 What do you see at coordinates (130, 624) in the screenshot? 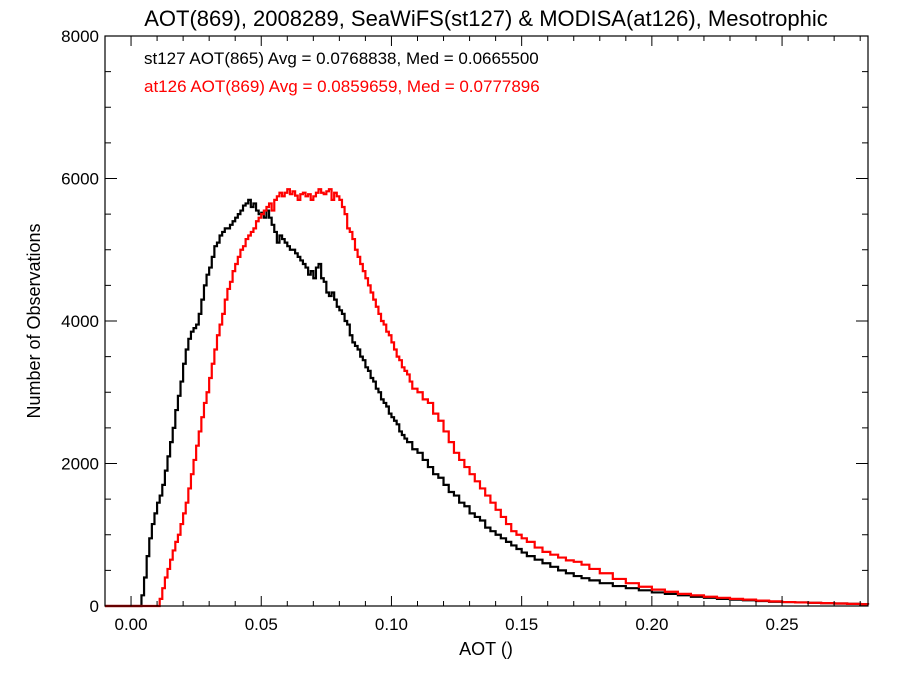
I see `x-tick-label: 0.00` at bounding box center [130, 624].